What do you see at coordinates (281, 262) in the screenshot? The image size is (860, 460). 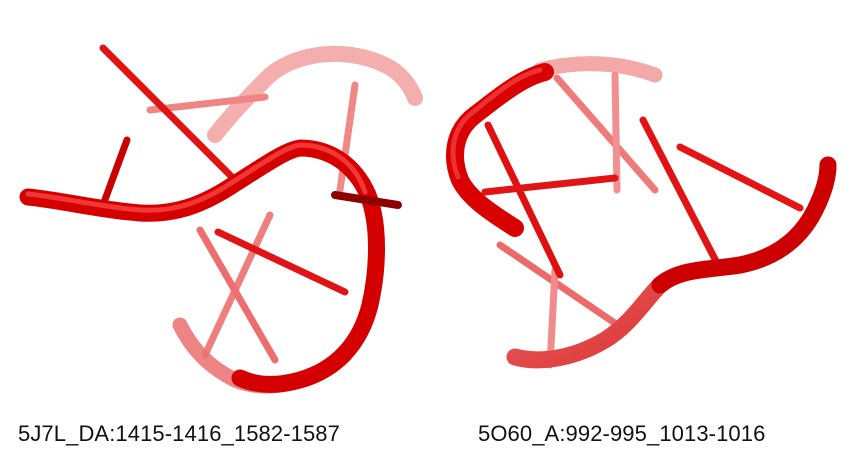 I see `left-rung-mid` at bounding box center [281, 262].